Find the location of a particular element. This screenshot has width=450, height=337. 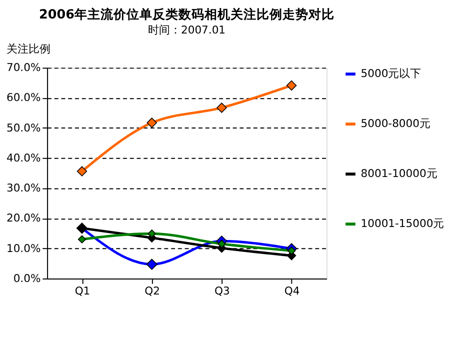

x-tick-label: Q1 is located at coordinates (82, 291).